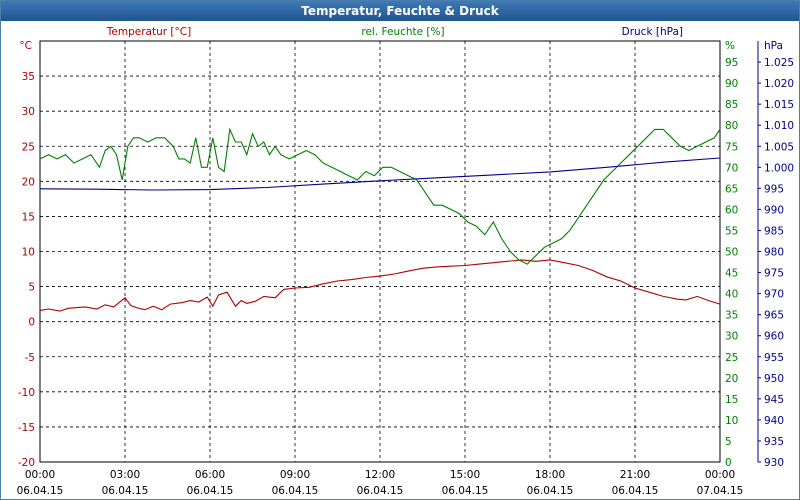 This screenshot has height=500, width=800. What do you see at coordinates (380, 475) in the screenshot?
I see `x-tick-time: 12:00` at bounding box center [380, 475].